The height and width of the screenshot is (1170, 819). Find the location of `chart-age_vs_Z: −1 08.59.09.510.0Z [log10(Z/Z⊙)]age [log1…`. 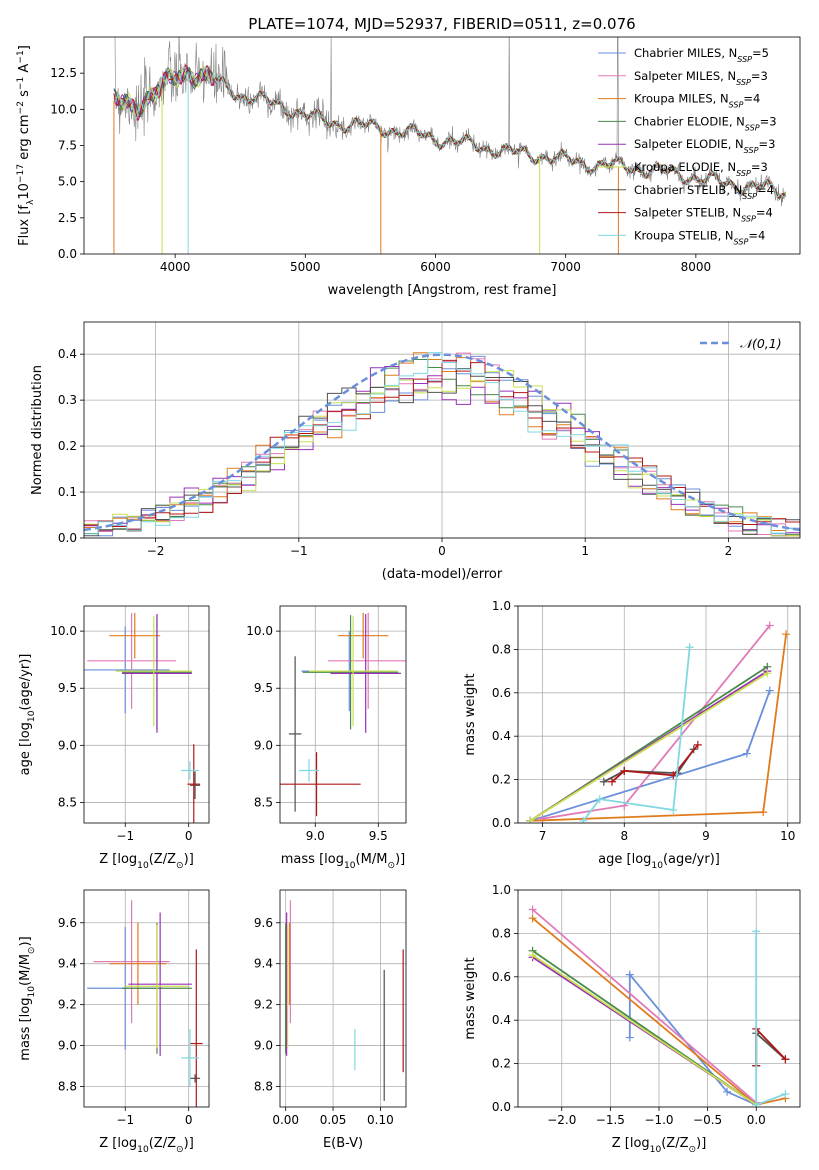

chart-age_vs_Z: −1 08.59.09.510.0Z [log10(Z/Z⊙)]age [log1… is located at coordinates (114, 738).